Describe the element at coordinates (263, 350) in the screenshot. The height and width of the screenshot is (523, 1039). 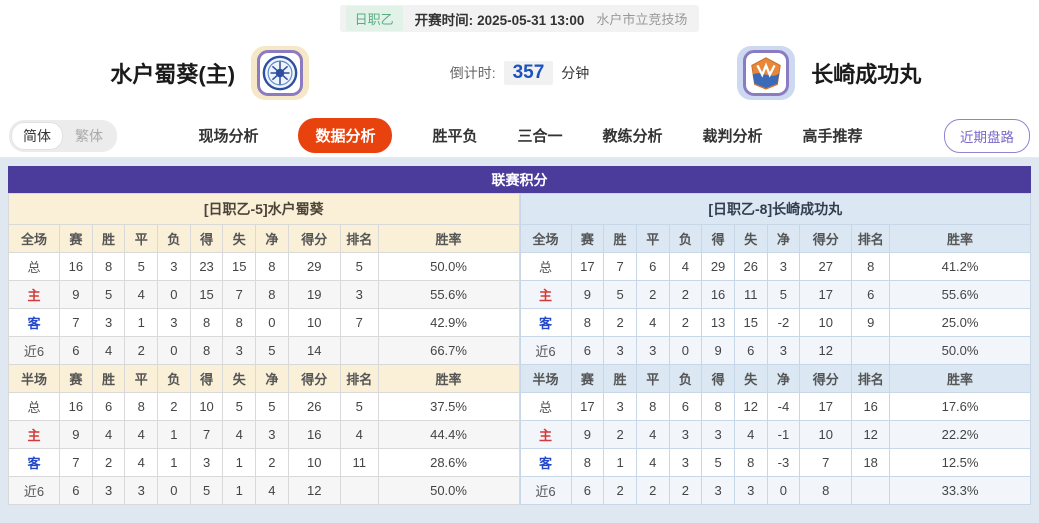
I see `table-row: 近6 6 4 2 0 8 3 5 14 66.7%` at that location.